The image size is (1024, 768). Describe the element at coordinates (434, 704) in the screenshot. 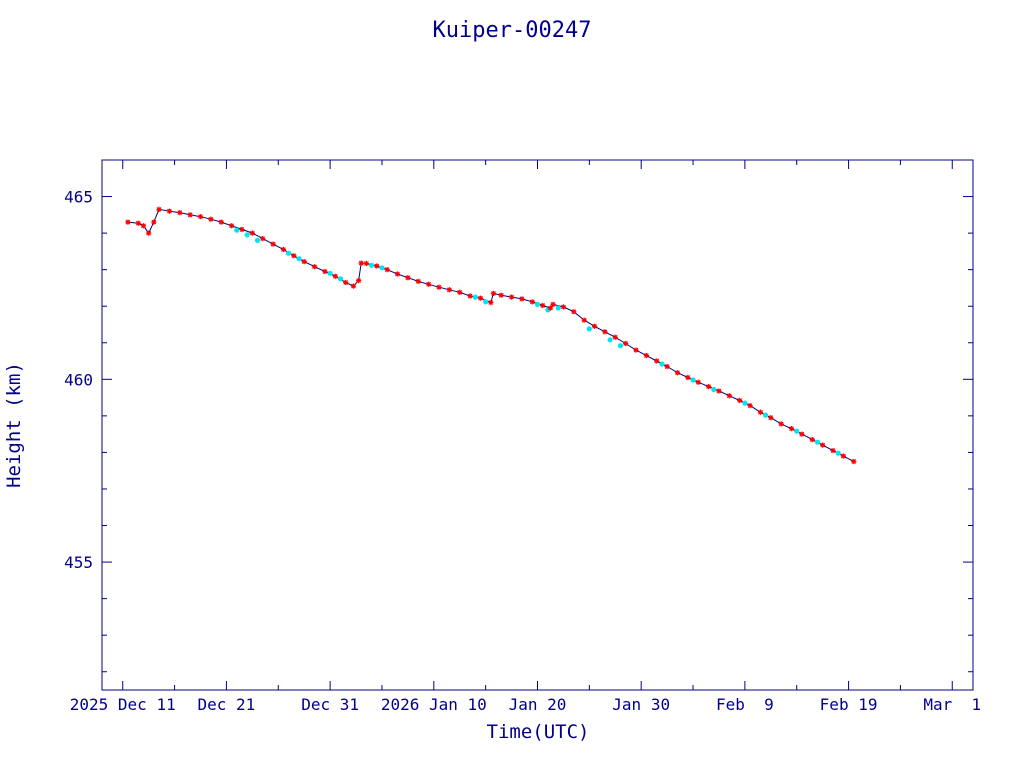

I see `x-tick-label: 2026 Jan 10` at that location.